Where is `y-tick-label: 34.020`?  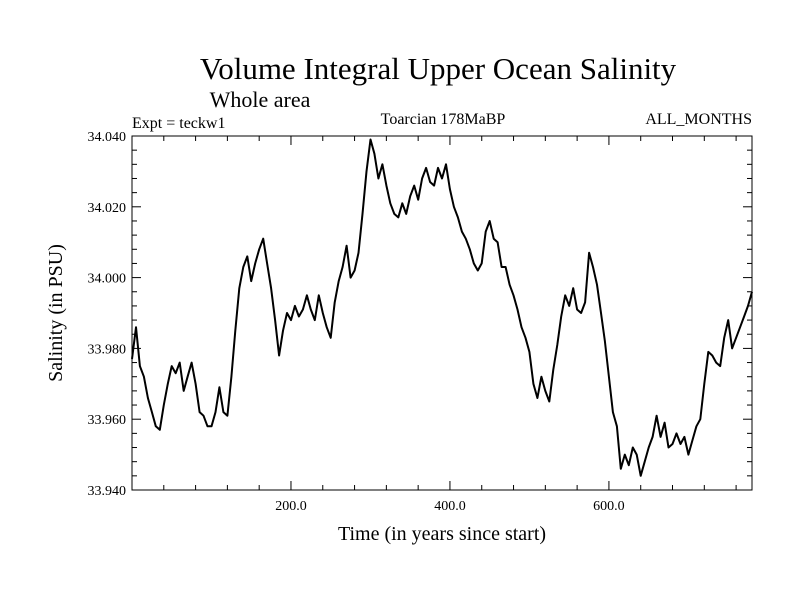
y-tick-label: 34.020 is located at coordinates (107, 208).